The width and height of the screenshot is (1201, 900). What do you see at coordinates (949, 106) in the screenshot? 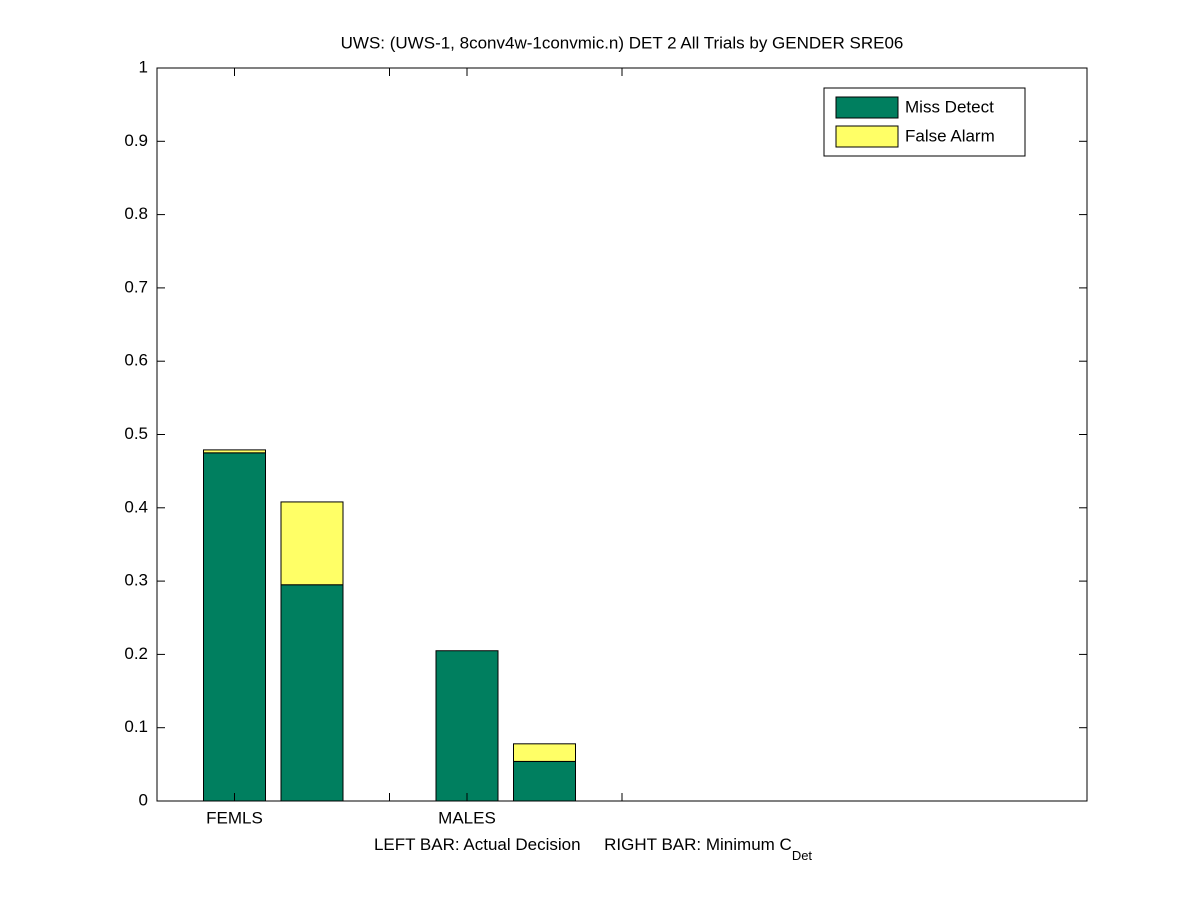
I see `legend-label: Miss Detect` at bounding box center [949, 106].